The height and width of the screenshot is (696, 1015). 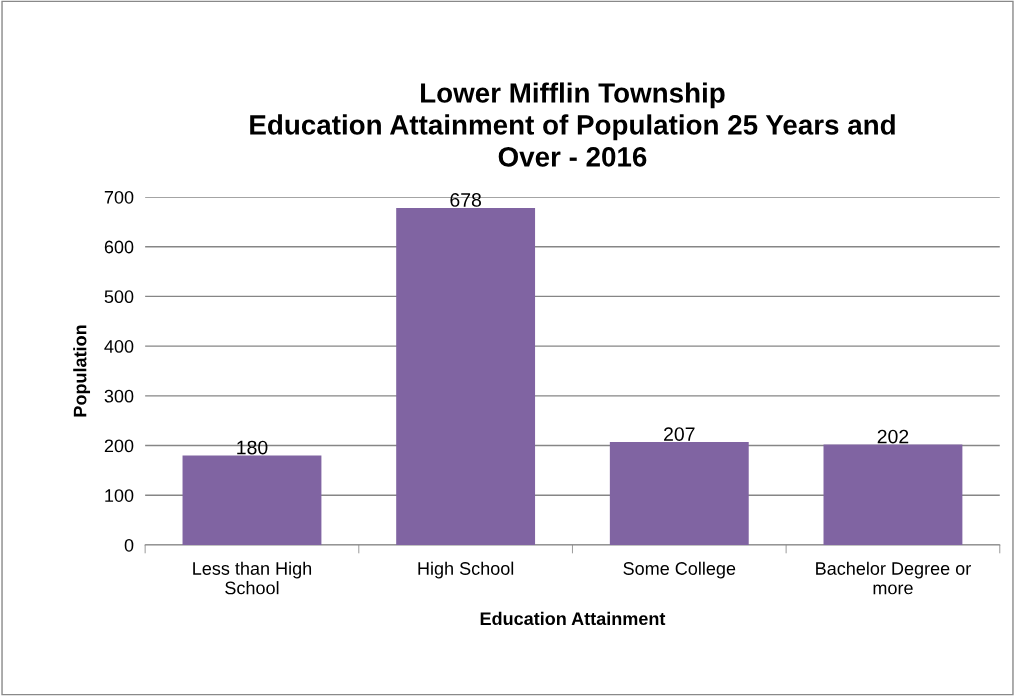 I want to click on y-tick-label: 0, so click(x=129, y=545).